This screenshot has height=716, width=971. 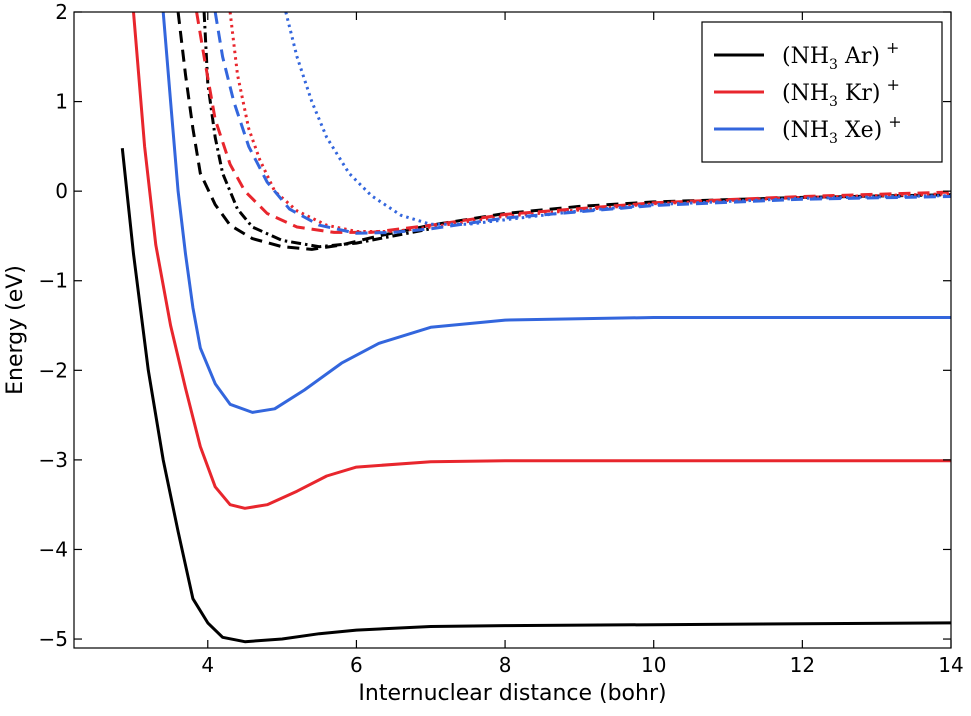 What do you see at coordinates (53, 639) in the screenshot?
I see `y-tick-label: −5` at bounding box center [53, 639].